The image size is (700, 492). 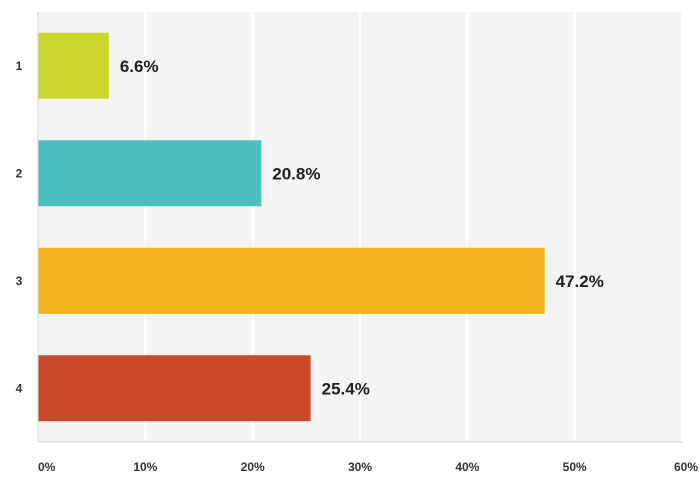 What do you see at coordinates (47, 467) in the screenshot?
I see `x-tick-label: 0%` at bounding box center [47, 467].